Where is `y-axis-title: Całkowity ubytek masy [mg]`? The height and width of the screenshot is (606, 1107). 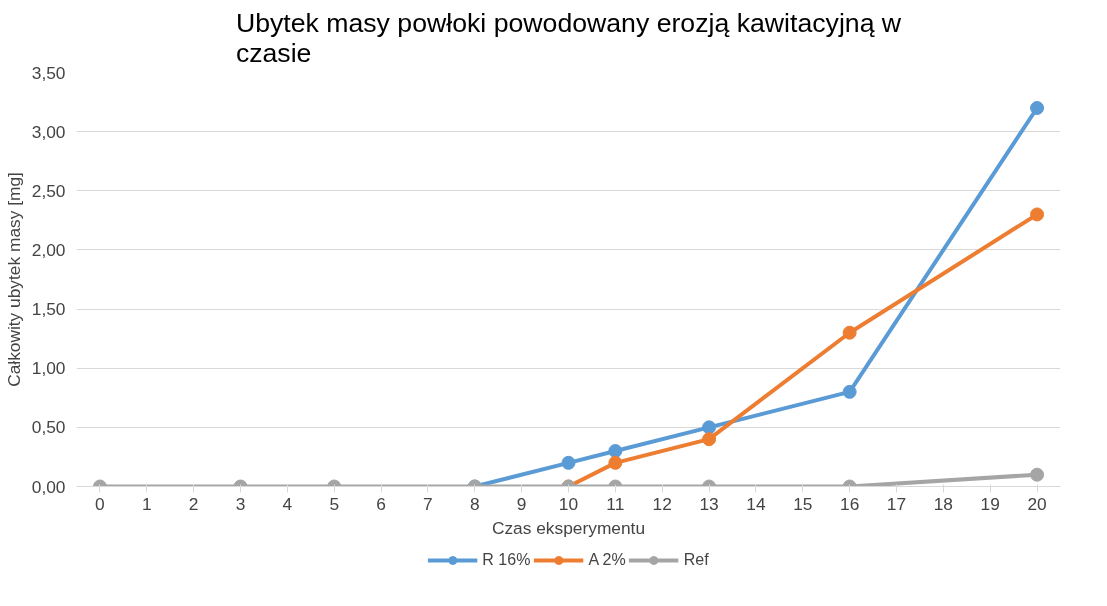
y-axis-title: Całkowity ubytek masy [mg] is located at coordinates (13, 279).